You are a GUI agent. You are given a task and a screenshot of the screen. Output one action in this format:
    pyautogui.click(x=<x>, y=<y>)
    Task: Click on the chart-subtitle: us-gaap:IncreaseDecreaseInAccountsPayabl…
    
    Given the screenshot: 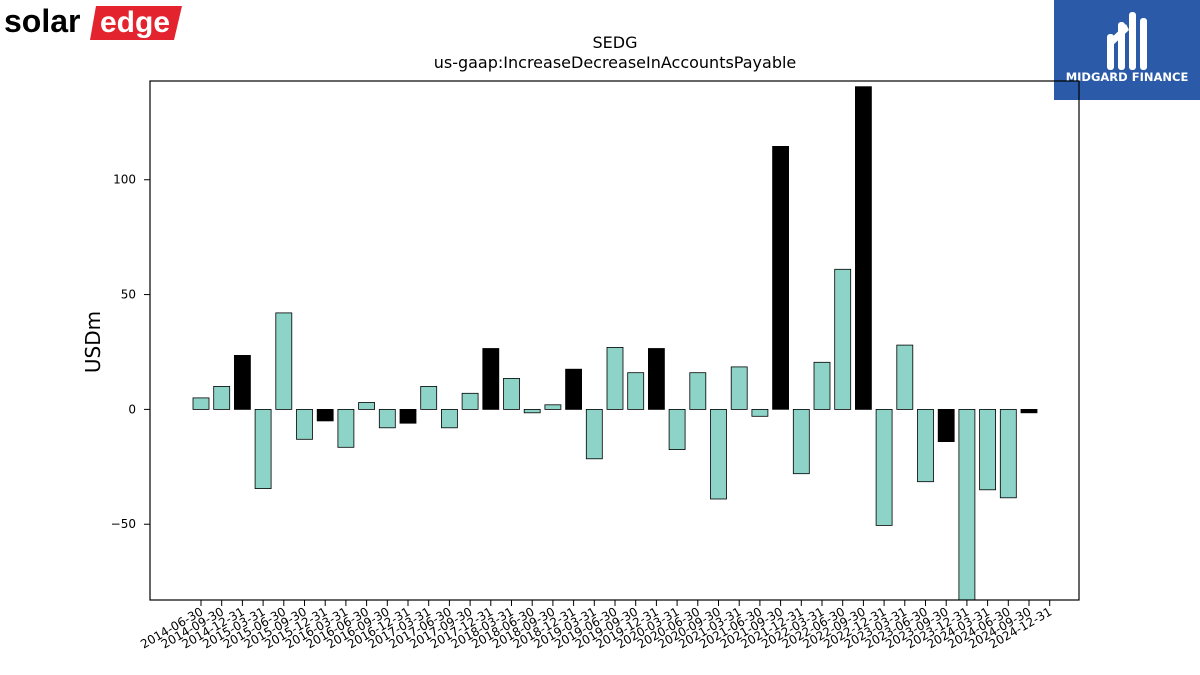 What is the action you would take?
    pyautogui.click(x=615, y=62)
    